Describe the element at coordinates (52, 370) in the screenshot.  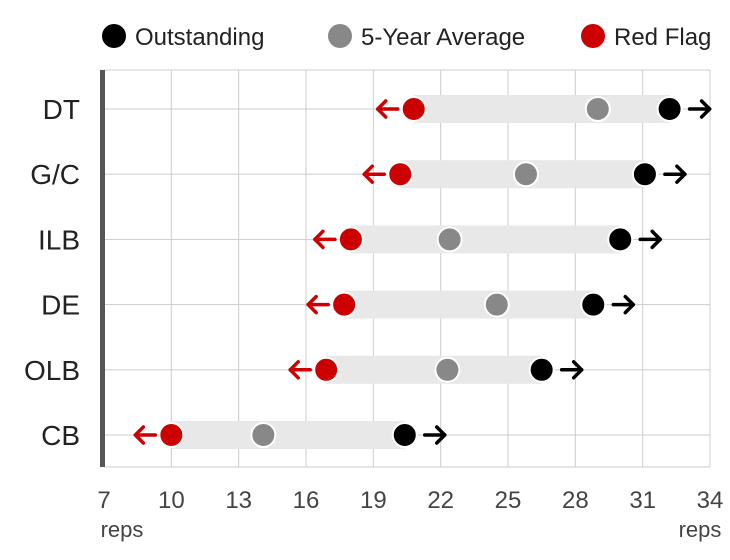
I see `category-label: OLB` at that location.